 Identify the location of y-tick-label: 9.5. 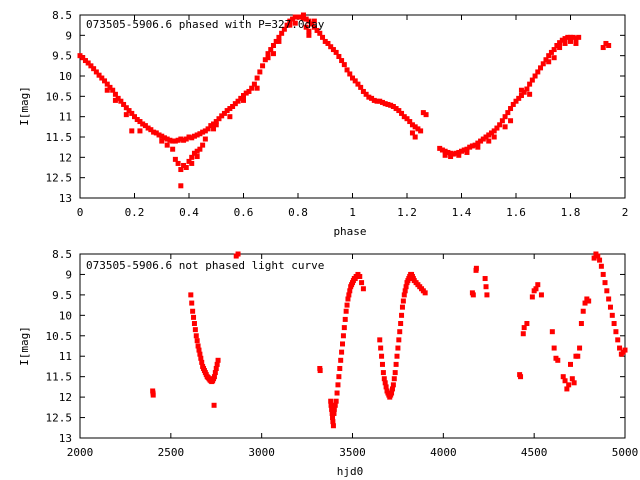
(62, 56).